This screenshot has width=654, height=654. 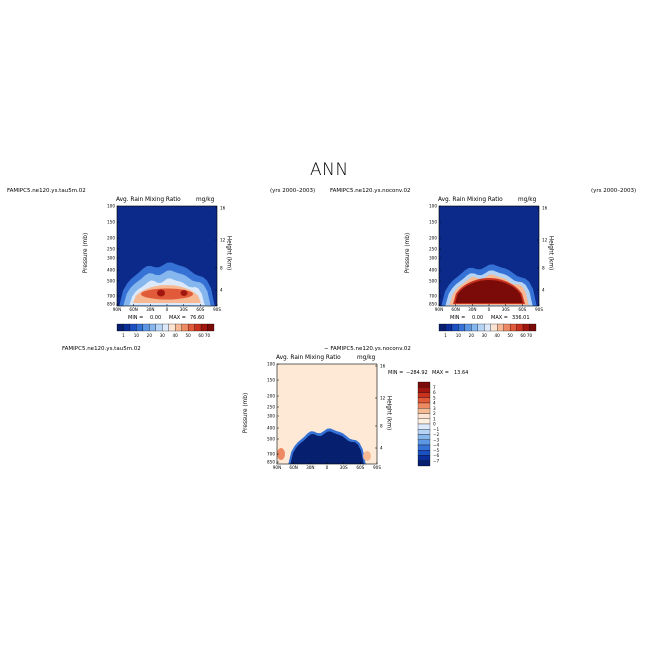 I want to click on panel-3-colorbar-label: −6, so click(x=436, y=455).